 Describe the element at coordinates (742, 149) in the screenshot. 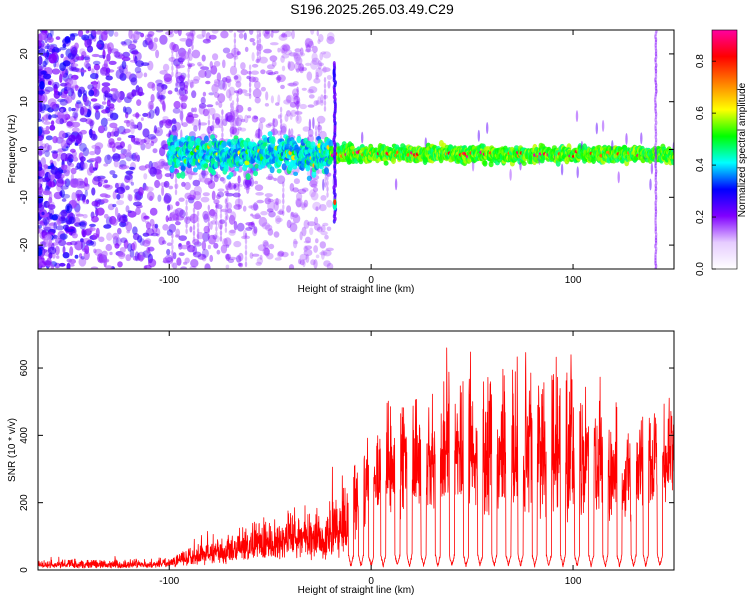

I see `colorbar-label: Normalized spectral amplitude` at that location.